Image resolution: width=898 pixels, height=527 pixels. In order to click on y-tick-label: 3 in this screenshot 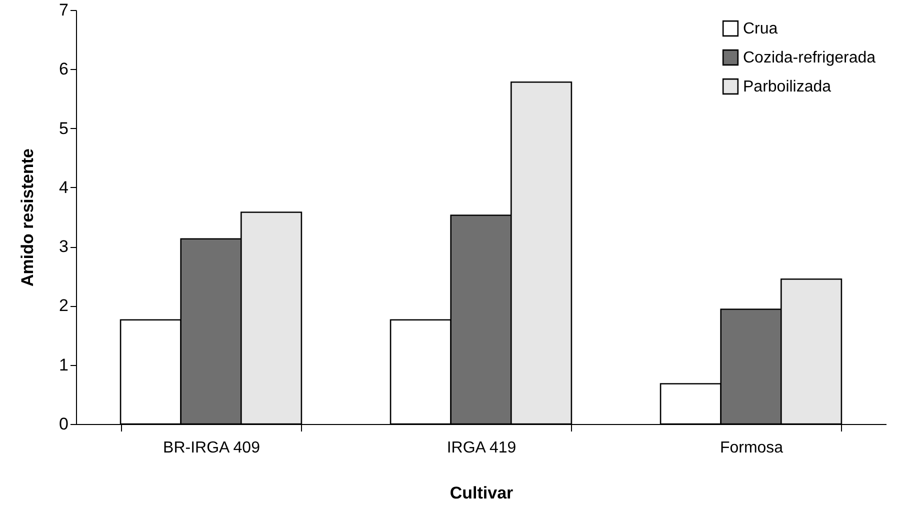, I will do `click(63, 246)`.